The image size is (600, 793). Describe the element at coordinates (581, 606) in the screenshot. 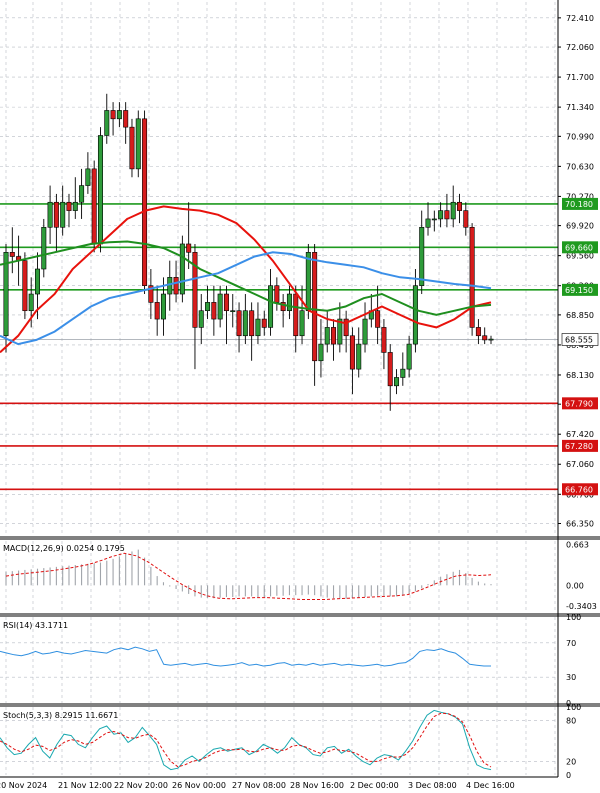

I see `macd-axis-label: -0.3403` at that location.